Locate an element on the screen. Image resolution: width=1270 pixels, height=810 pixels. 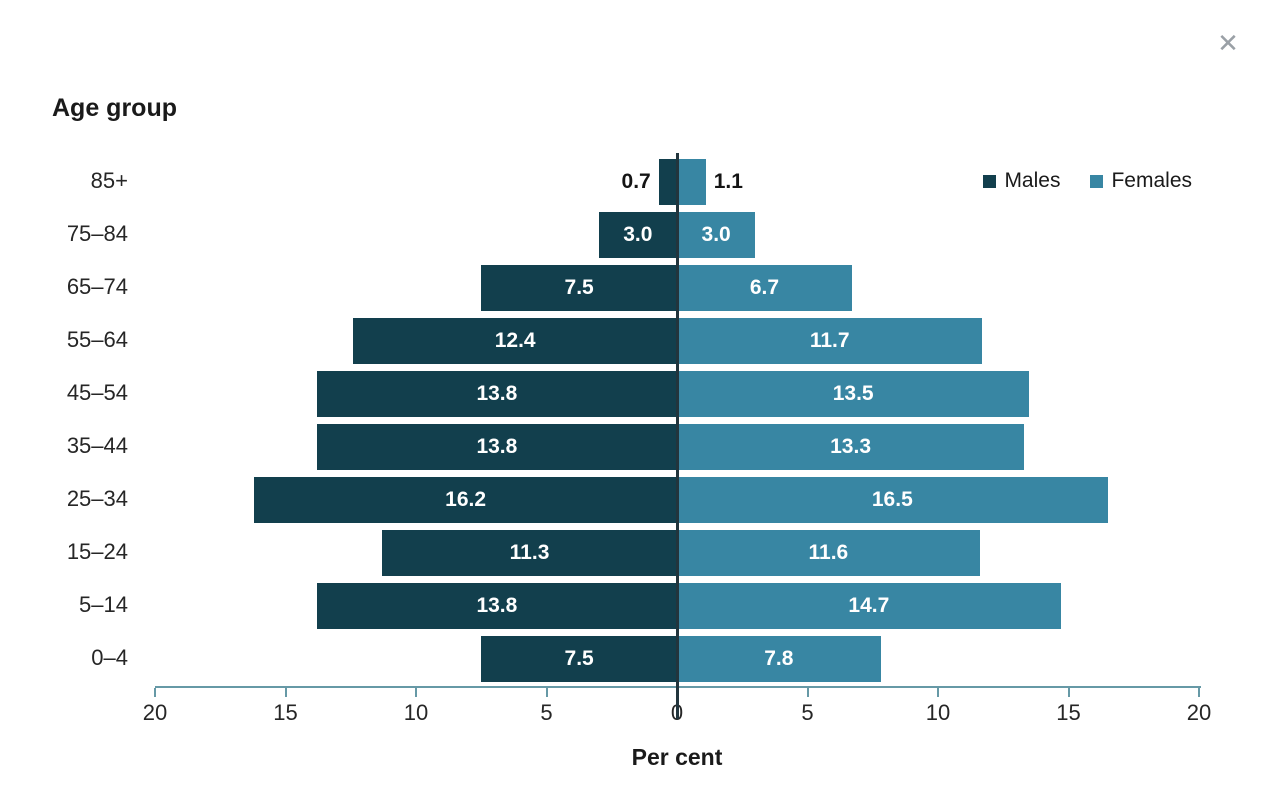
bar-males-25–34 is located at coordinates (465, 500).